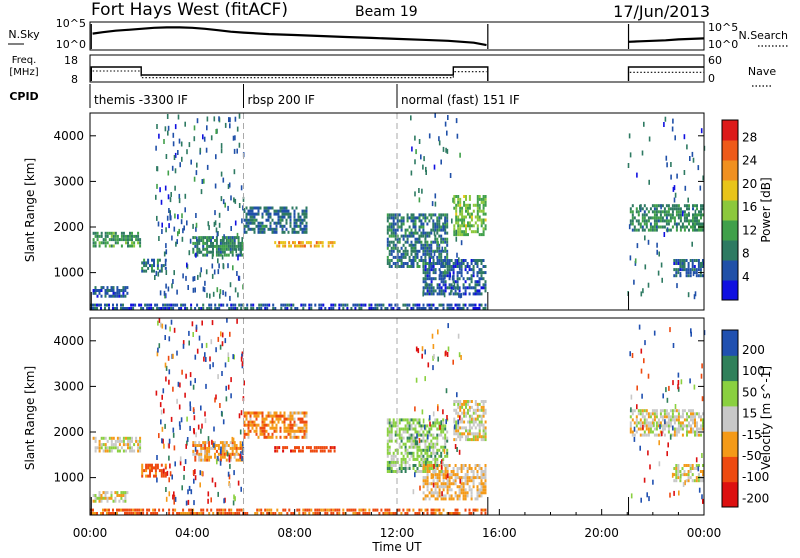  What do you see at coordinates (752, 435) in the screenshot?
I see `velocity-colorbar-tick-4: -15` at bounding box center [752, 435].